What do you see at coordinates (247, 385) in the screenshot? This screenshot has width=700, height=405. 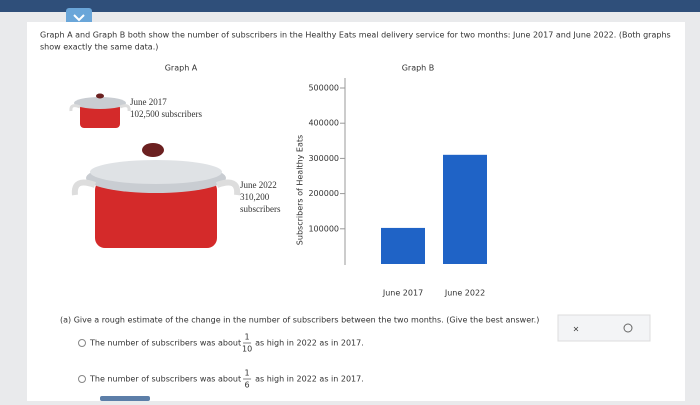 I see `fraction-denominator: 6` at bounding box center [247, 385].